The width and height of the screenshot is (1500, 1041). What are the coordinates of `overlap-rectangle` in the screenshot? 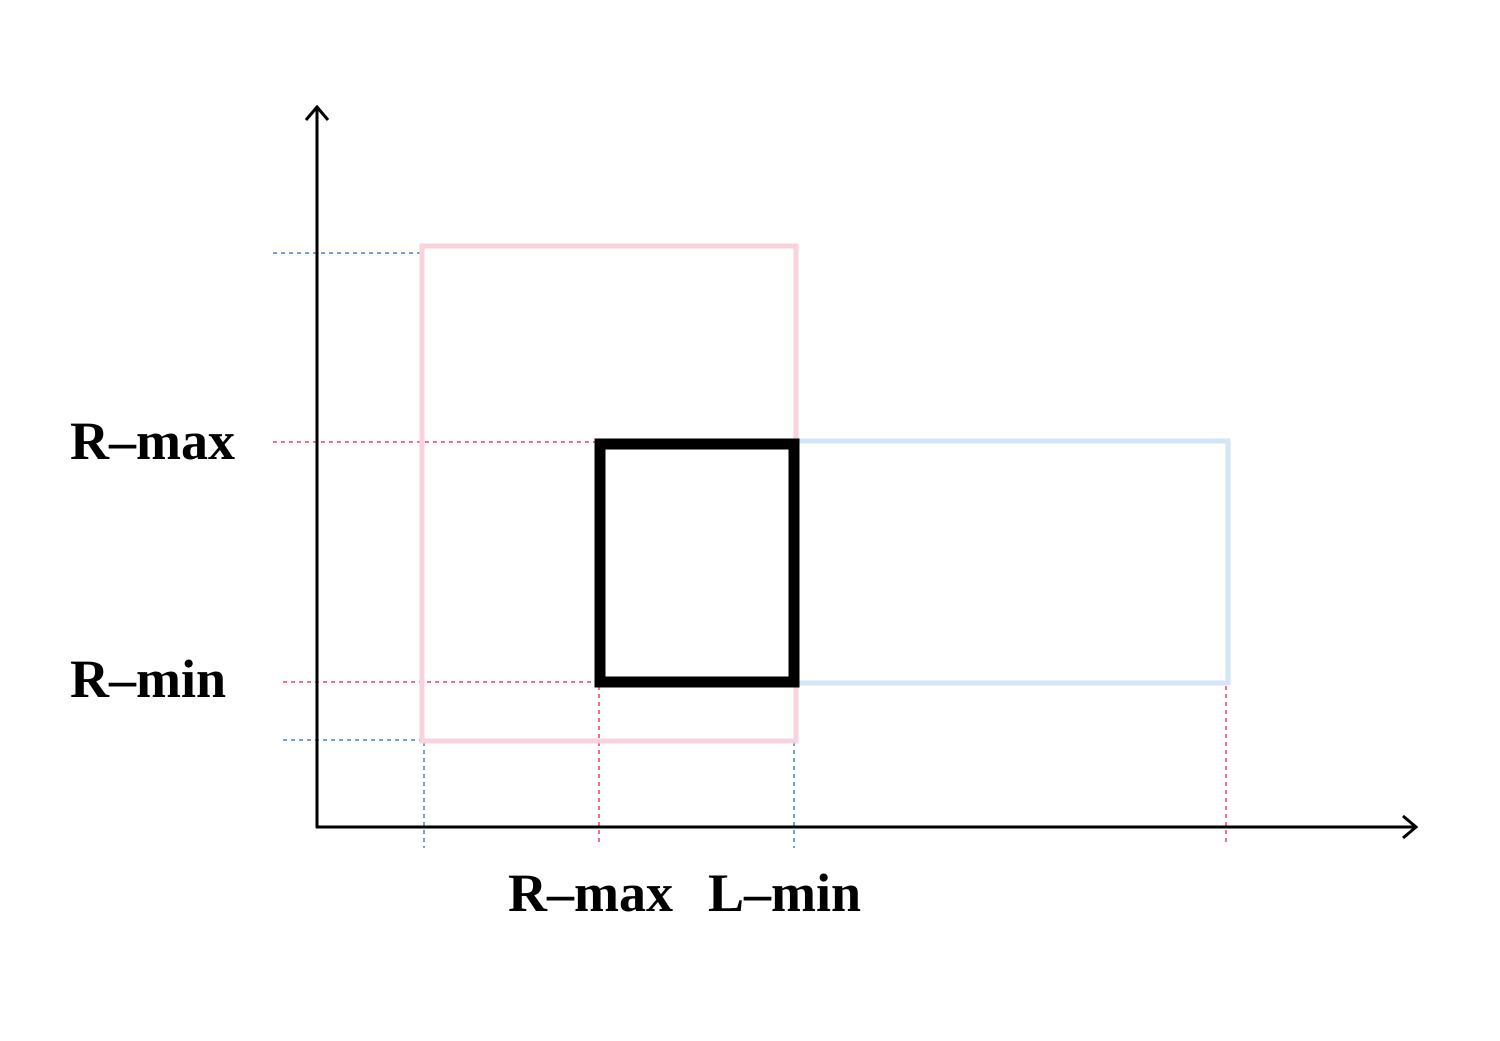 It's located at (697, 563).